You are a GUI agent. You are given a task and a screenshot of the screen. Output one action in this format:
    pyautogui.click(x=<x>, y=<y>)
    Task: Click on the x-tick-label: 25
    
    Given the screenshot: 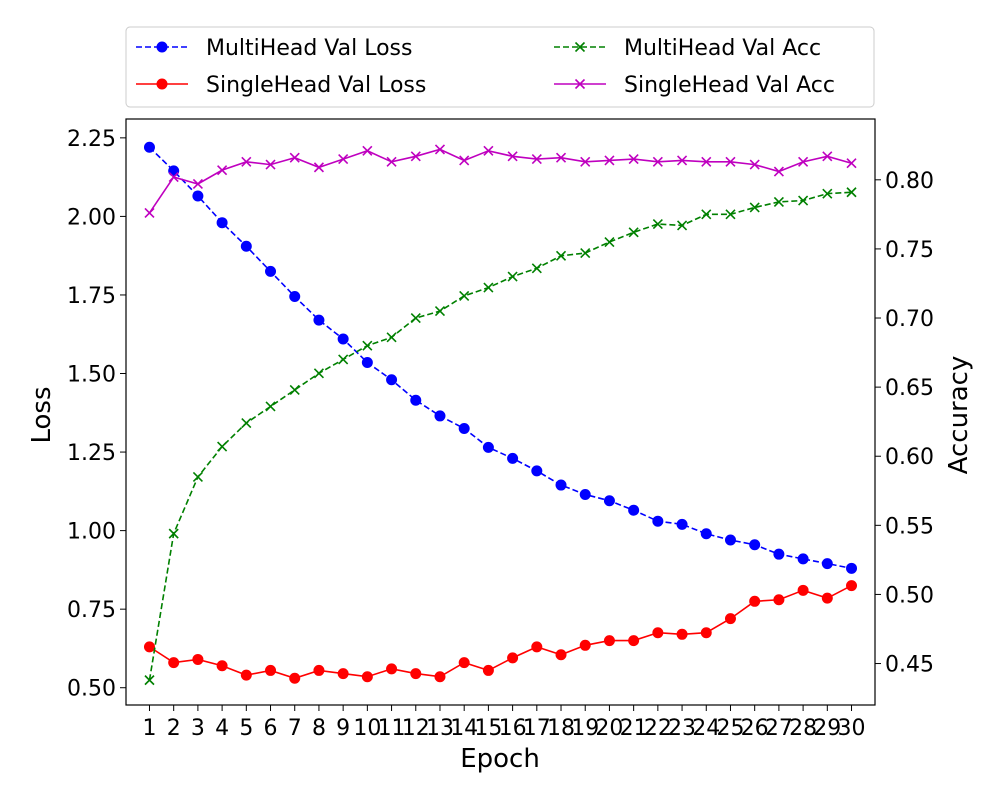 What is the action you would take?
    pyautogui.click(x=730, y=728)
    